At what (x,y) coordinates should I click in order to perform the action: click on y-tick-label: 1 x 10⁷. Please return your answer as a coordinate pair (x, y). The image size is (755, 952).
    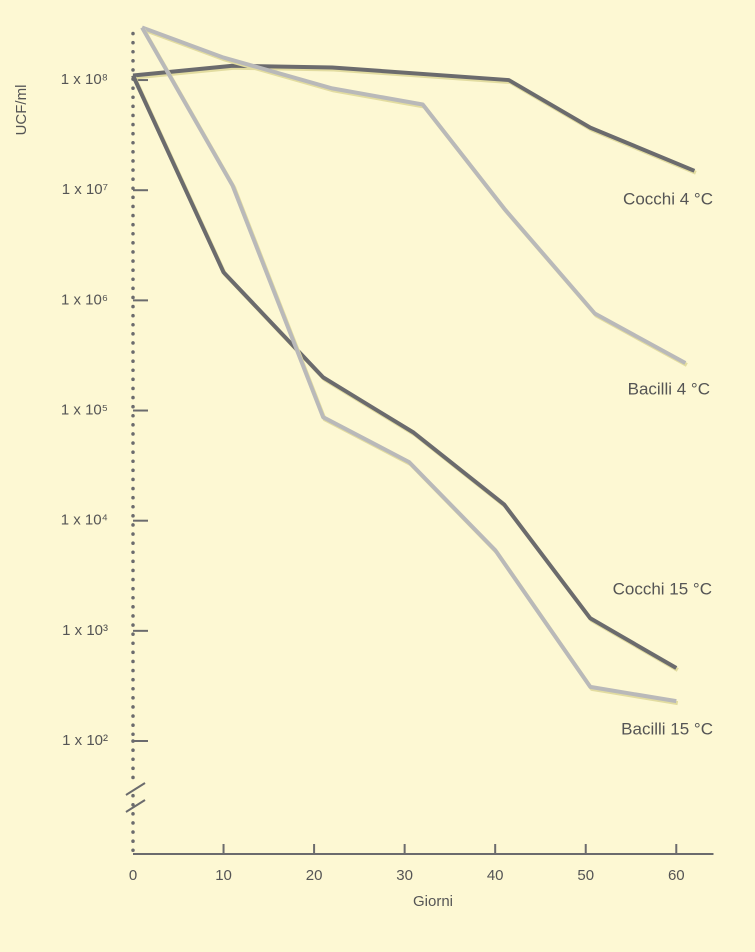
    Looking at the image, I should click on (85, 189).